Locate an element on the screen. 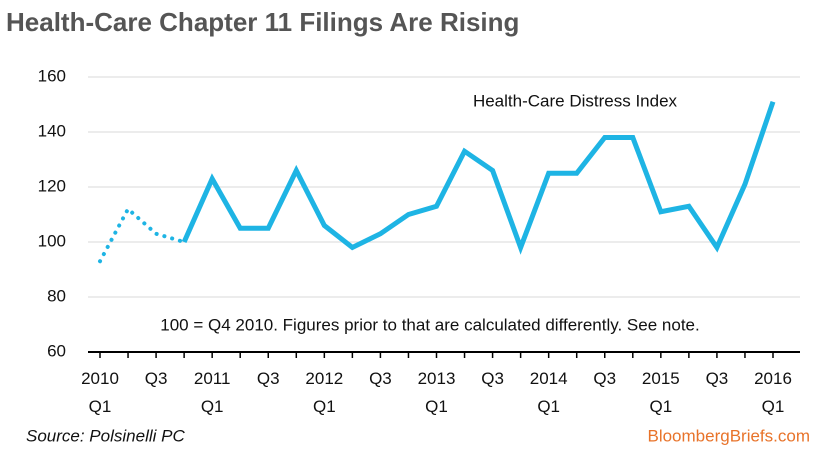 This screenshot has width=817, height=454. x-tick-label: 2011 Q1 is located at coordinates (212, 392).